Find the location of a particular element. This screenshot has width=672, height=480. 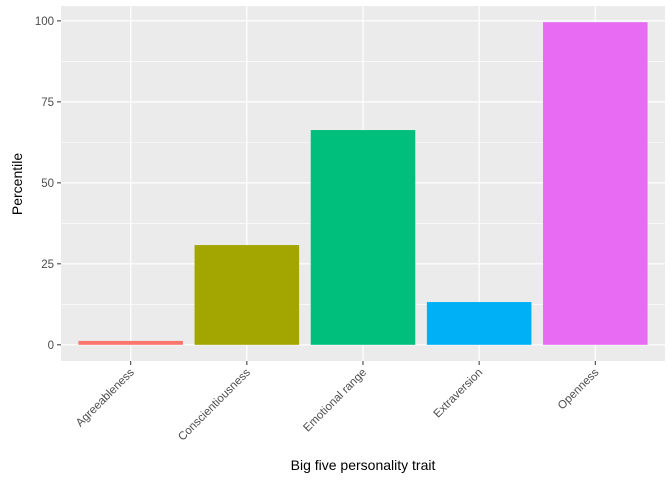

x-tick-label: Conscientiousness is located at coordinates (214, 404).